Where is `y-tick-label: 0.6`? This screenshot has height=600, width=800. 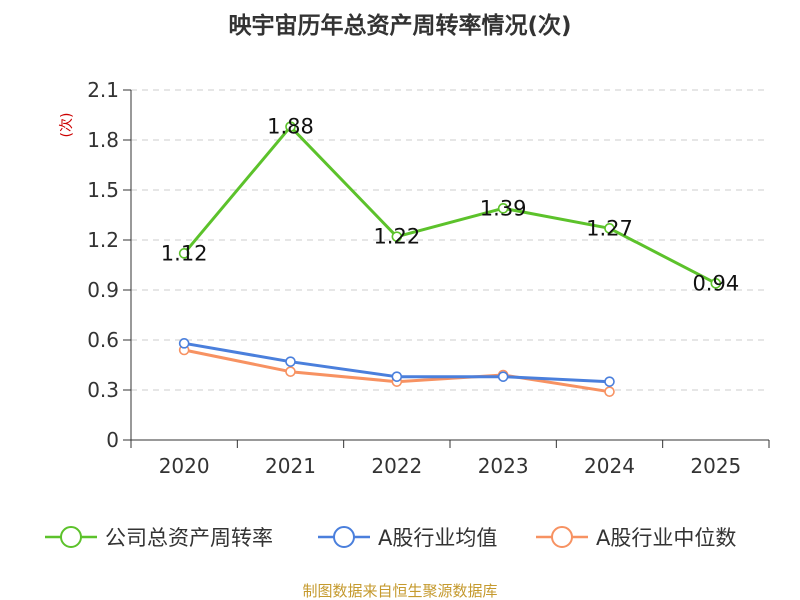 y-tick-label: 0.6 is located at coordinates (103, 340).